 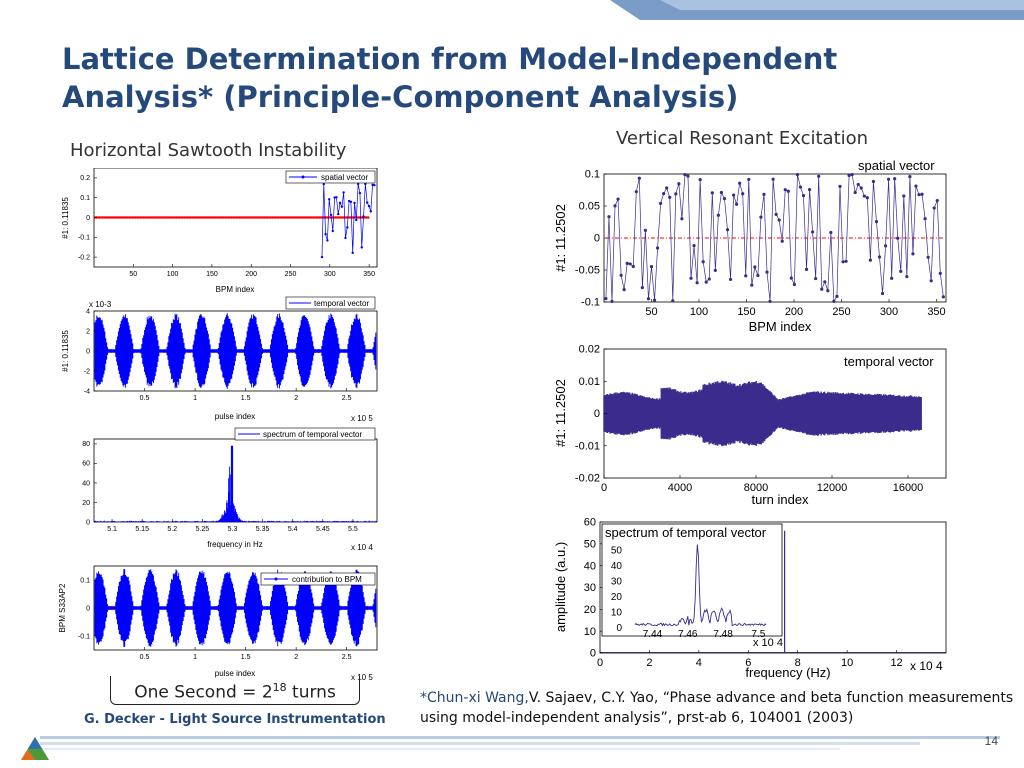 I want to click on title-line-2: Analysis* (Principle-Component Analysis), so click(x=400, y=97).